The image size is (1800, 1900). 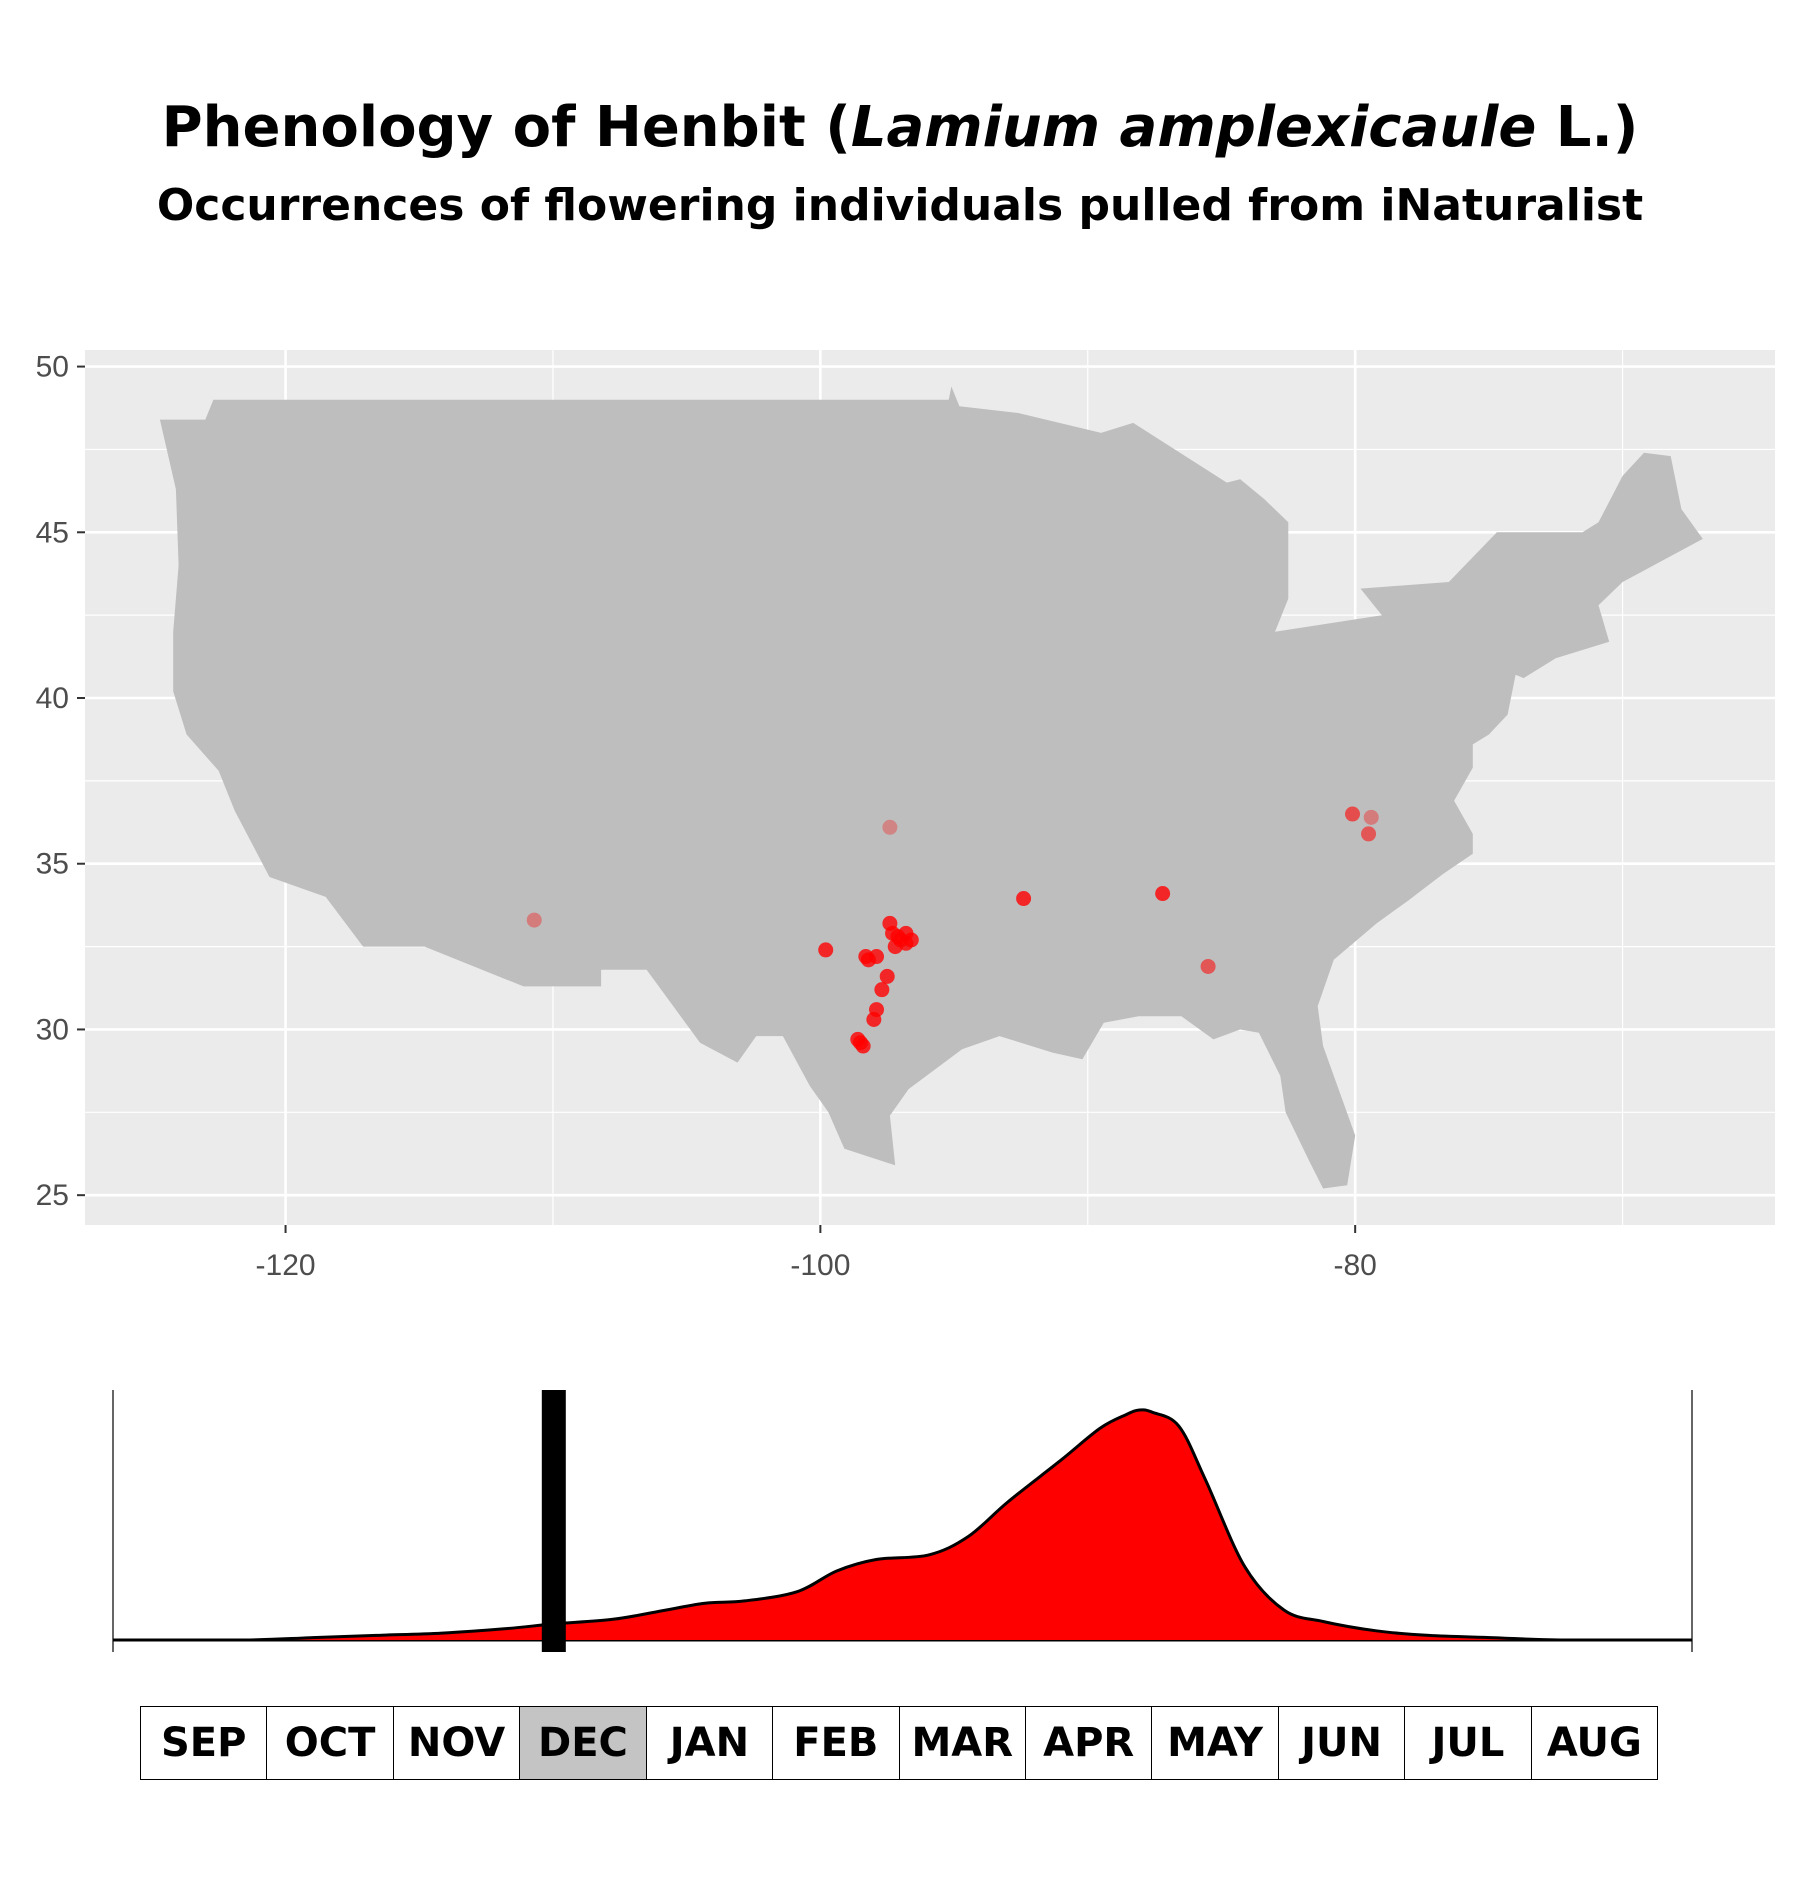 I want to click on phenology-density-chart, so click(x=902, y=1521).